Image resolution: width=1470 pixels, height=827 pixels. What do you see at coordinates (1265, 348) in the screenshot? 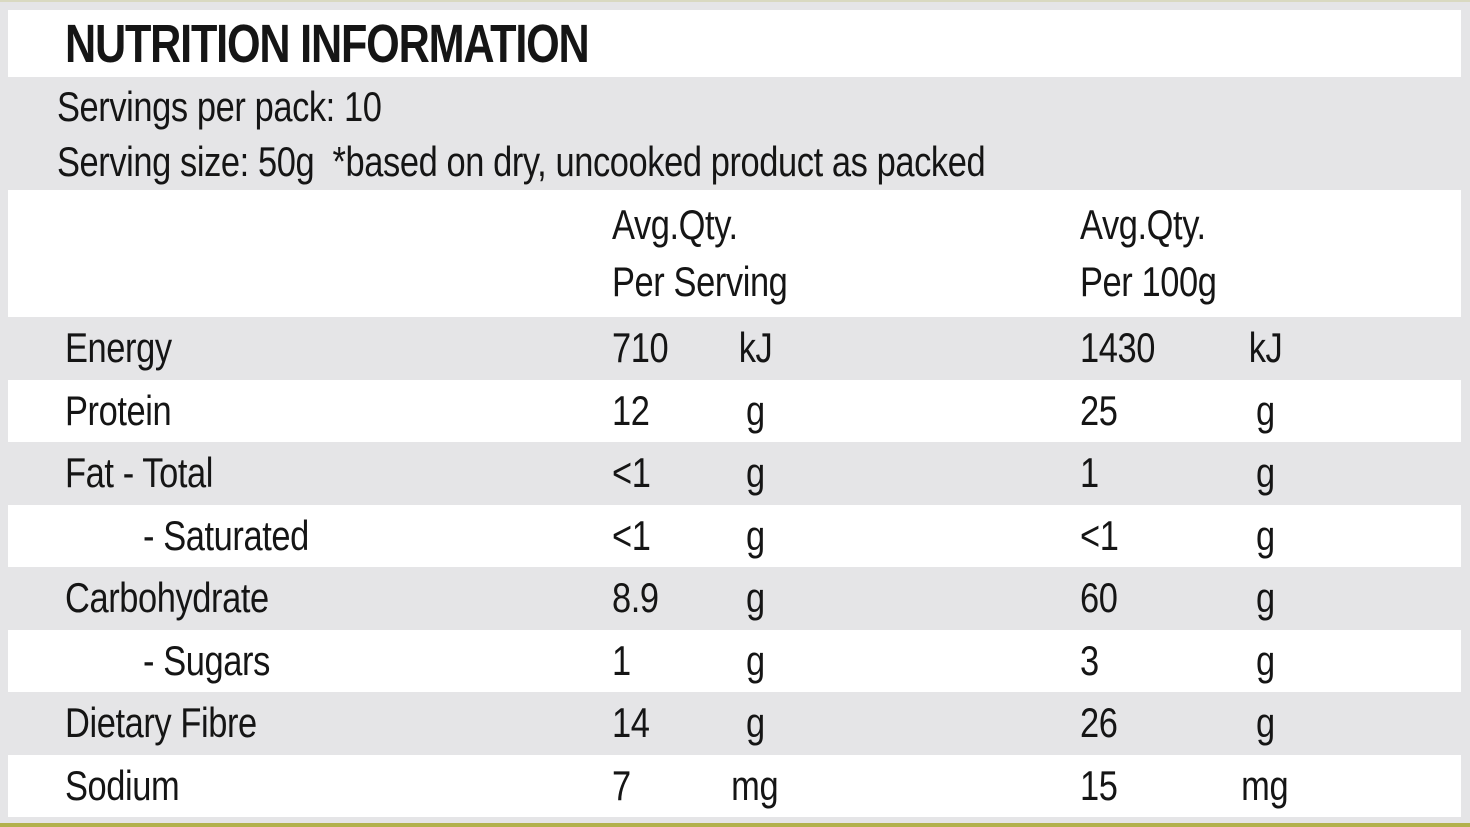
I see `per-100g-unit: kJ` at bounding box center [1265, 348].